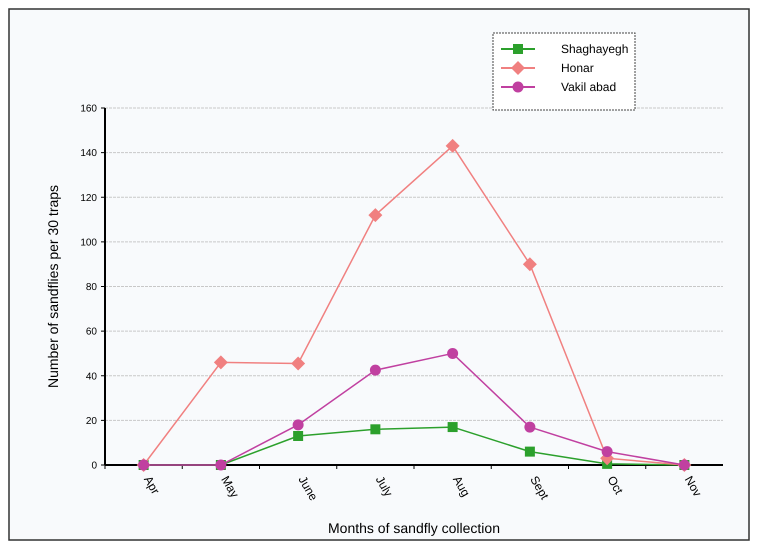  I want to click on legend-label: Vakil abad, so click(588, 87).